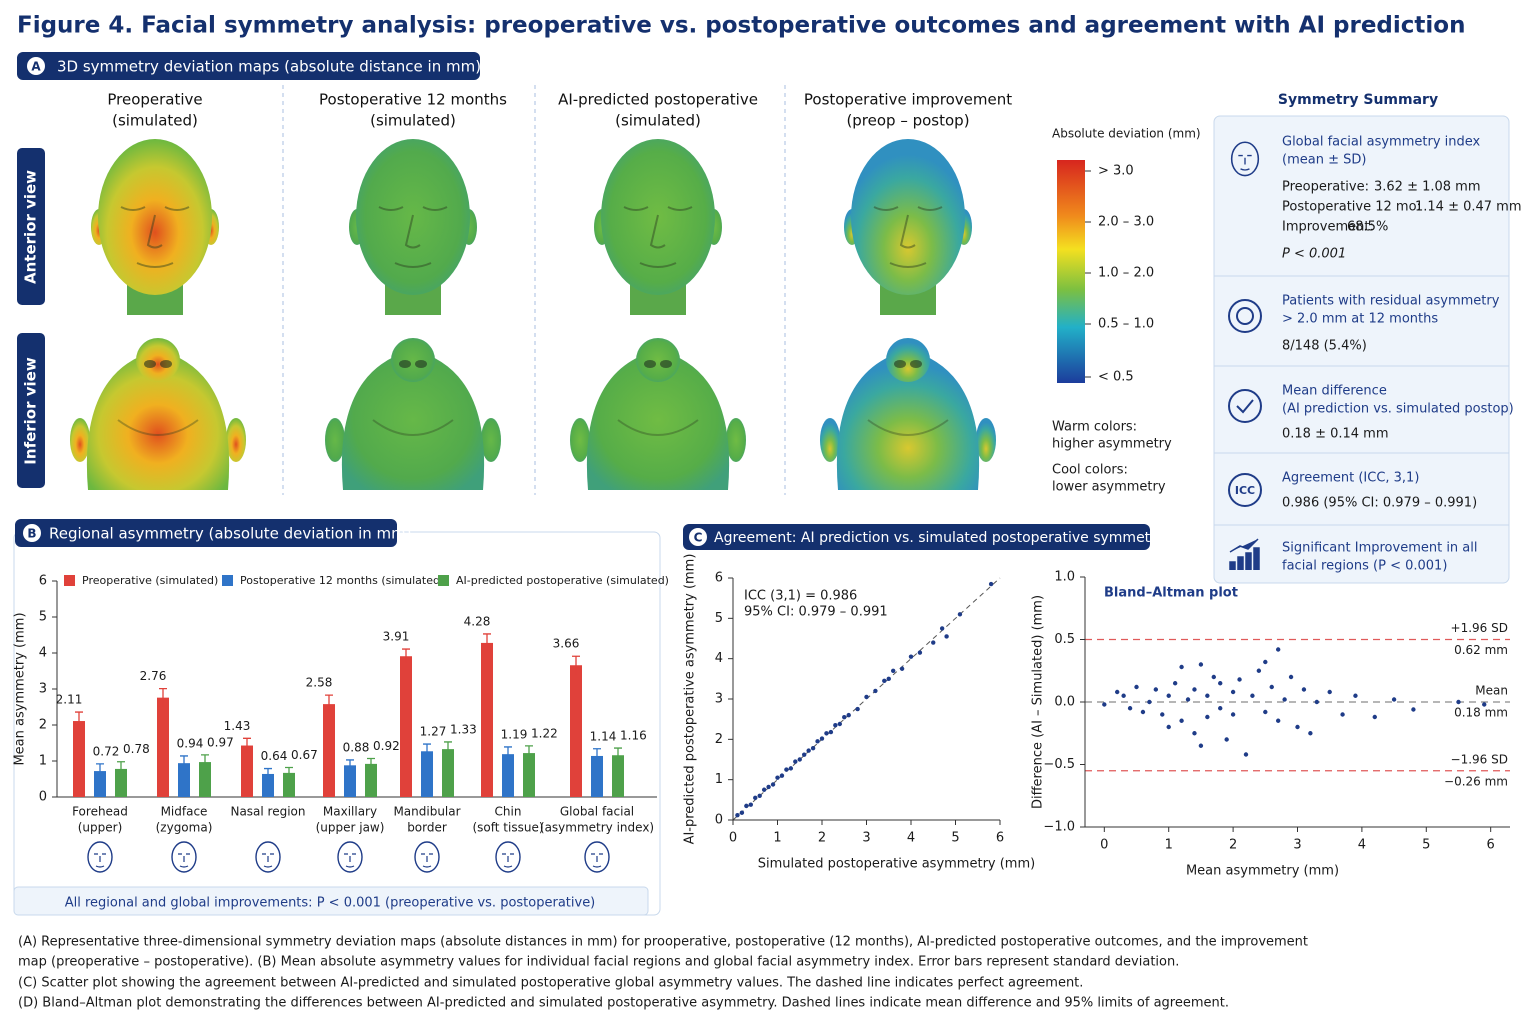 The width and height of the screenshot is (1536, 1024). I want to click on panel-c-header, so click(916, 537).